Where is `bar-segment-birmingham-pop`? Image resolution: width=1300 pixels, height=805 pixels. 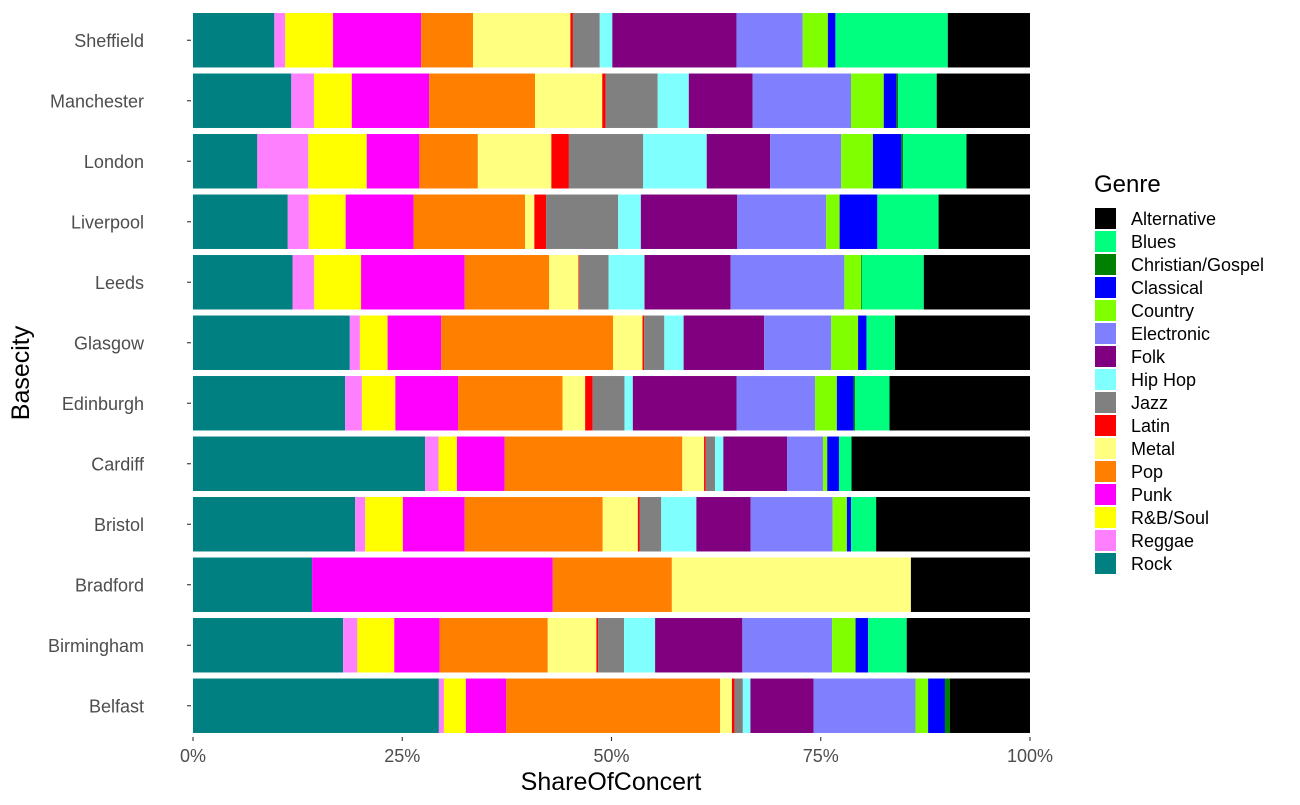 bar-segment-birmingham-pop is located at coordinates (493, 645).